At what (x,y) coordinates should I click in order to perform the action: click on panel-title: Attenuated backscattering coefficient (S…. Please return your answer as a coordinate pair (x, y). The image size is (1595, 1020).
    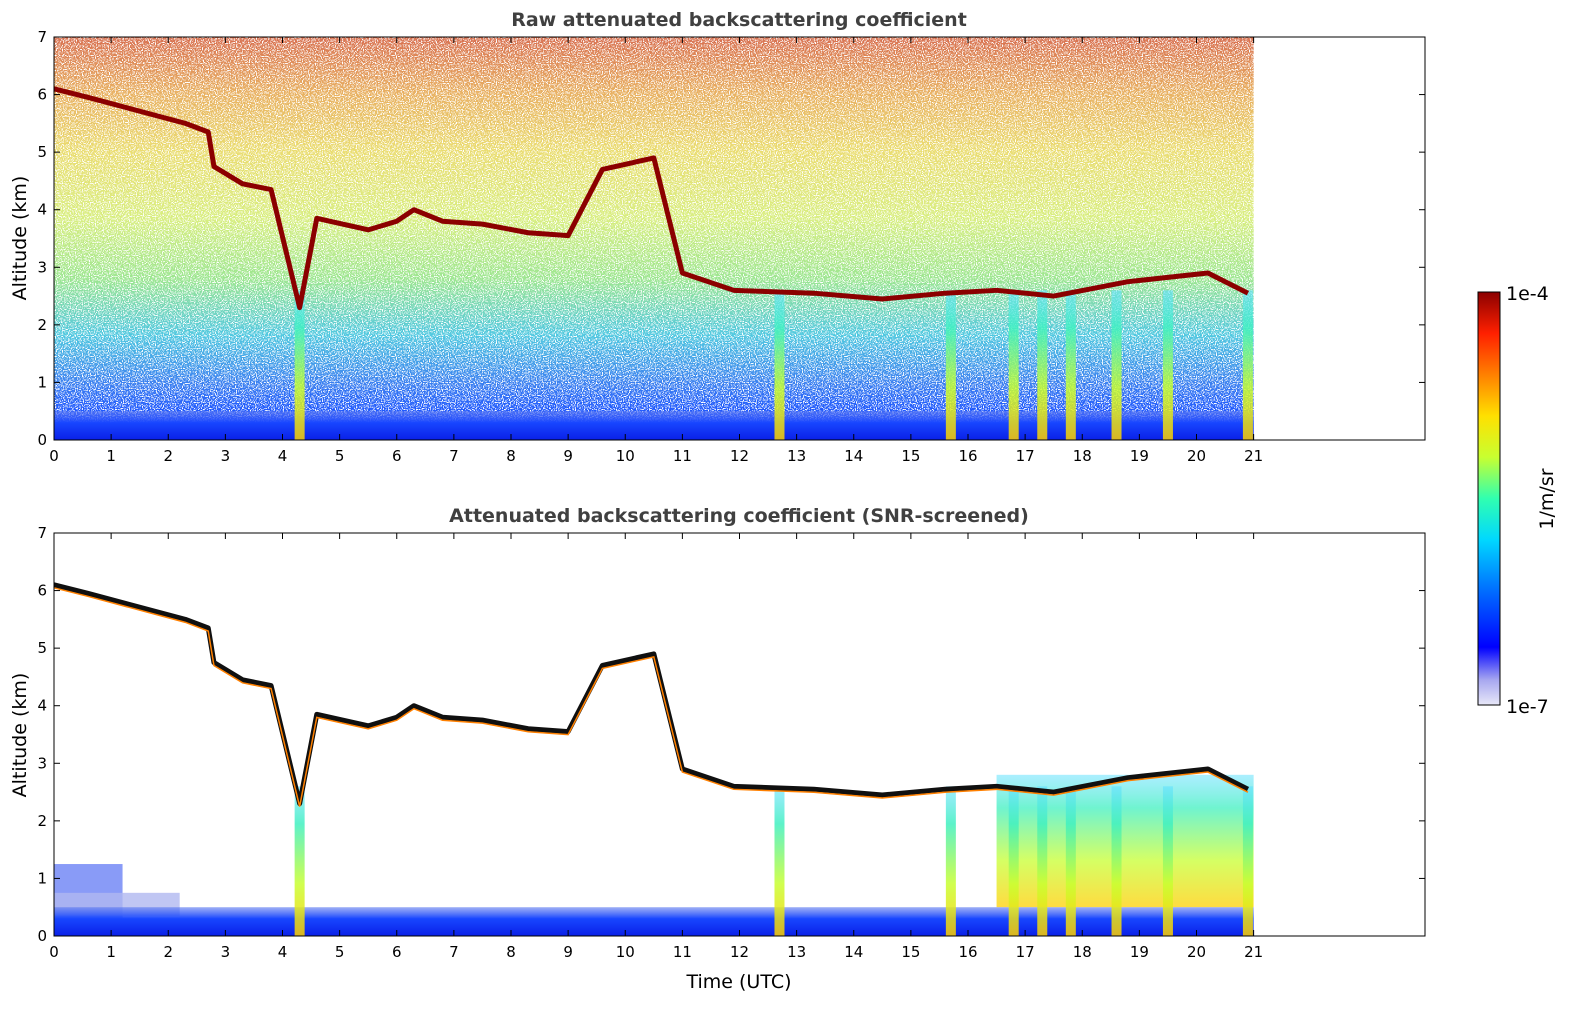
    Looking at the image, I should click on (739, 516).